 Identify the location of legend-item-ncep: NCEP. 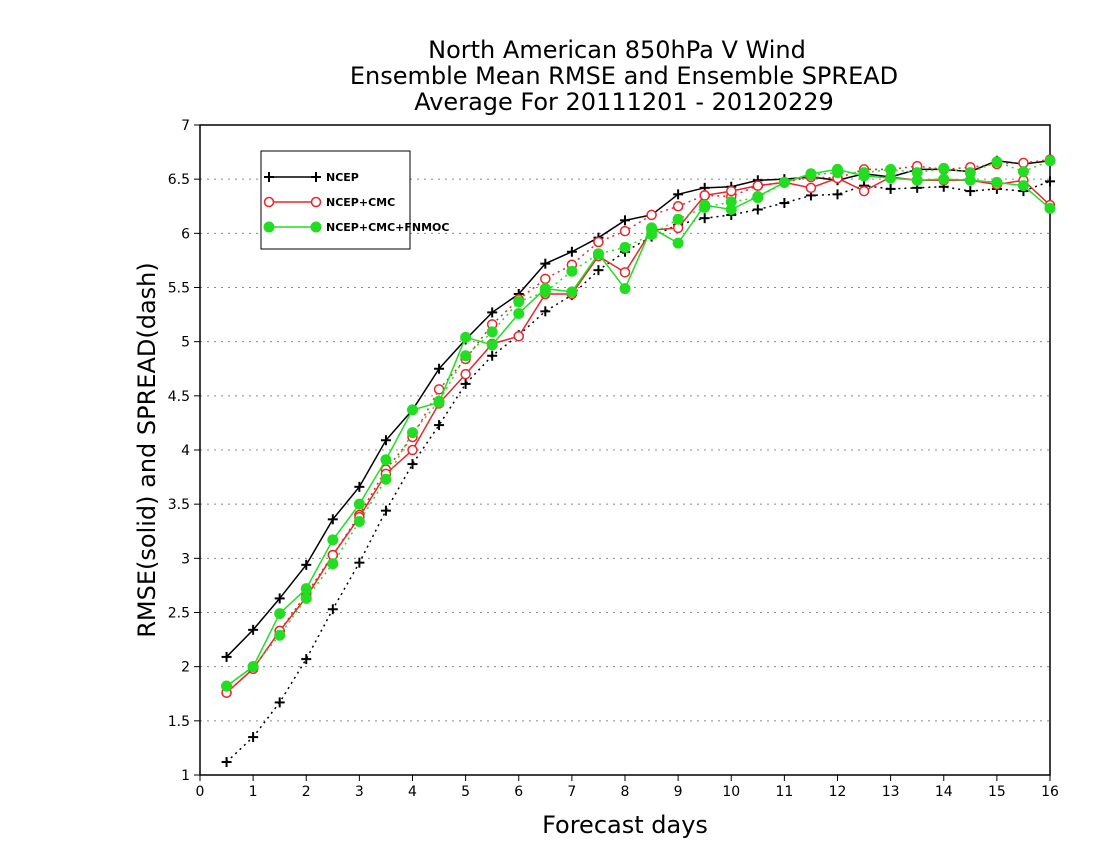
(311, 177).